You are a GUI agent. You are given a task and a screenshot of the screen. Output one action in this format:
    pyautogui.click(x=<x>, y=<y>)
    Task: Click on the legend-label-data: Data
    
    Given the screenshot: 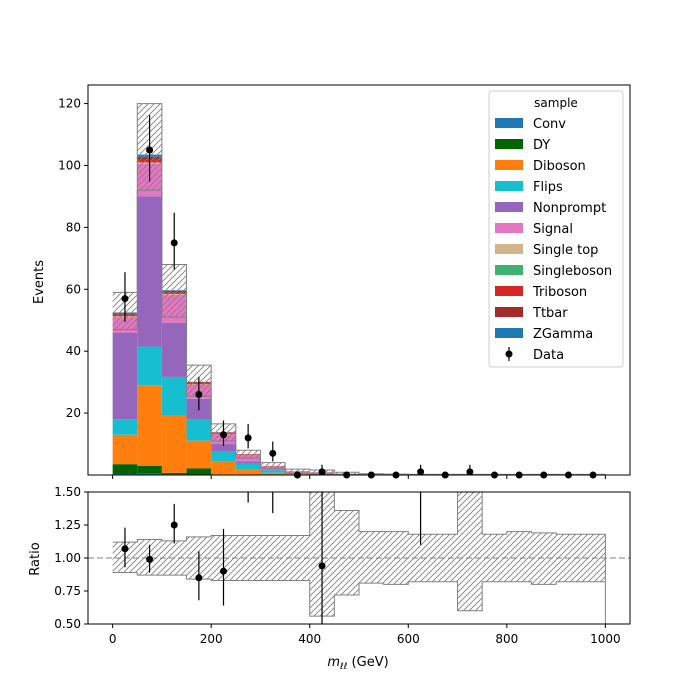 What is the action you would take?
    pyautogui.click(x=548, y=355)
    